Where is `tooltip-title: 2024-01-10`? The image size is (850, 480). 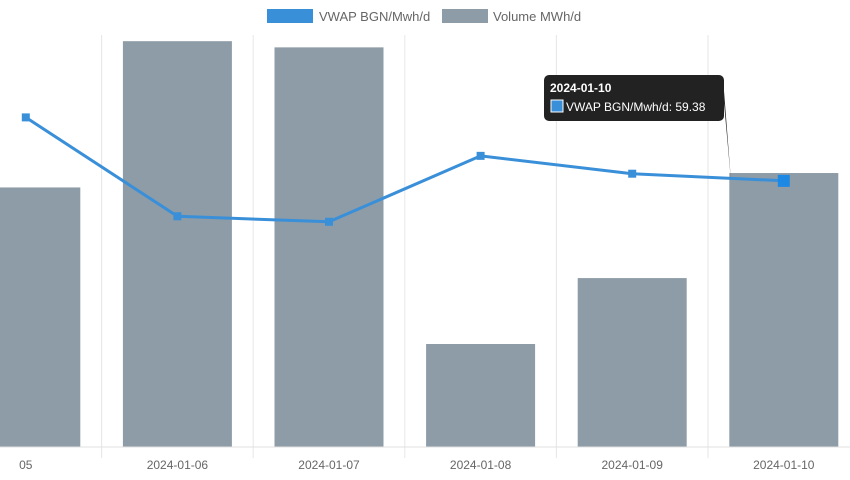
tooltip-title: 2024-01-10 is located at coordinates (581, 88).